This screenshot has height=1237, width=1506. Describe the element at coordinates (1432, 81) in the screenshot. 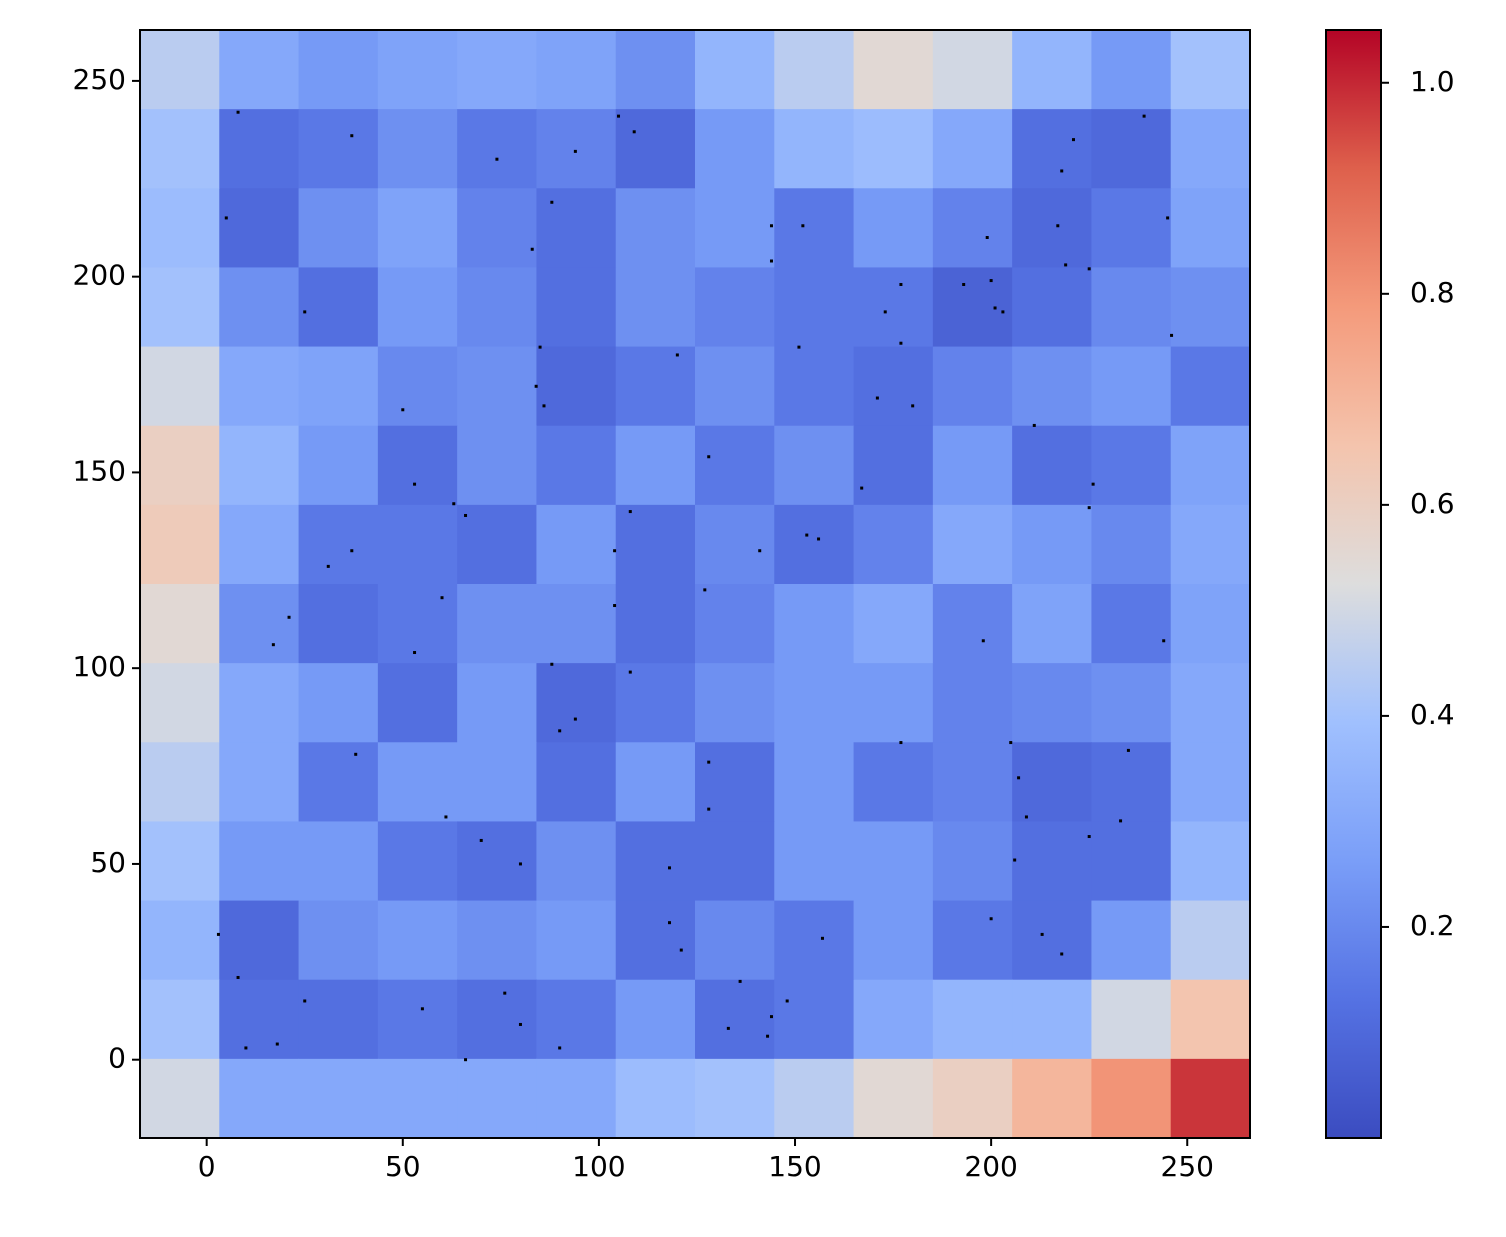

I see `colorbar-tick-label: 1.0` at that location.